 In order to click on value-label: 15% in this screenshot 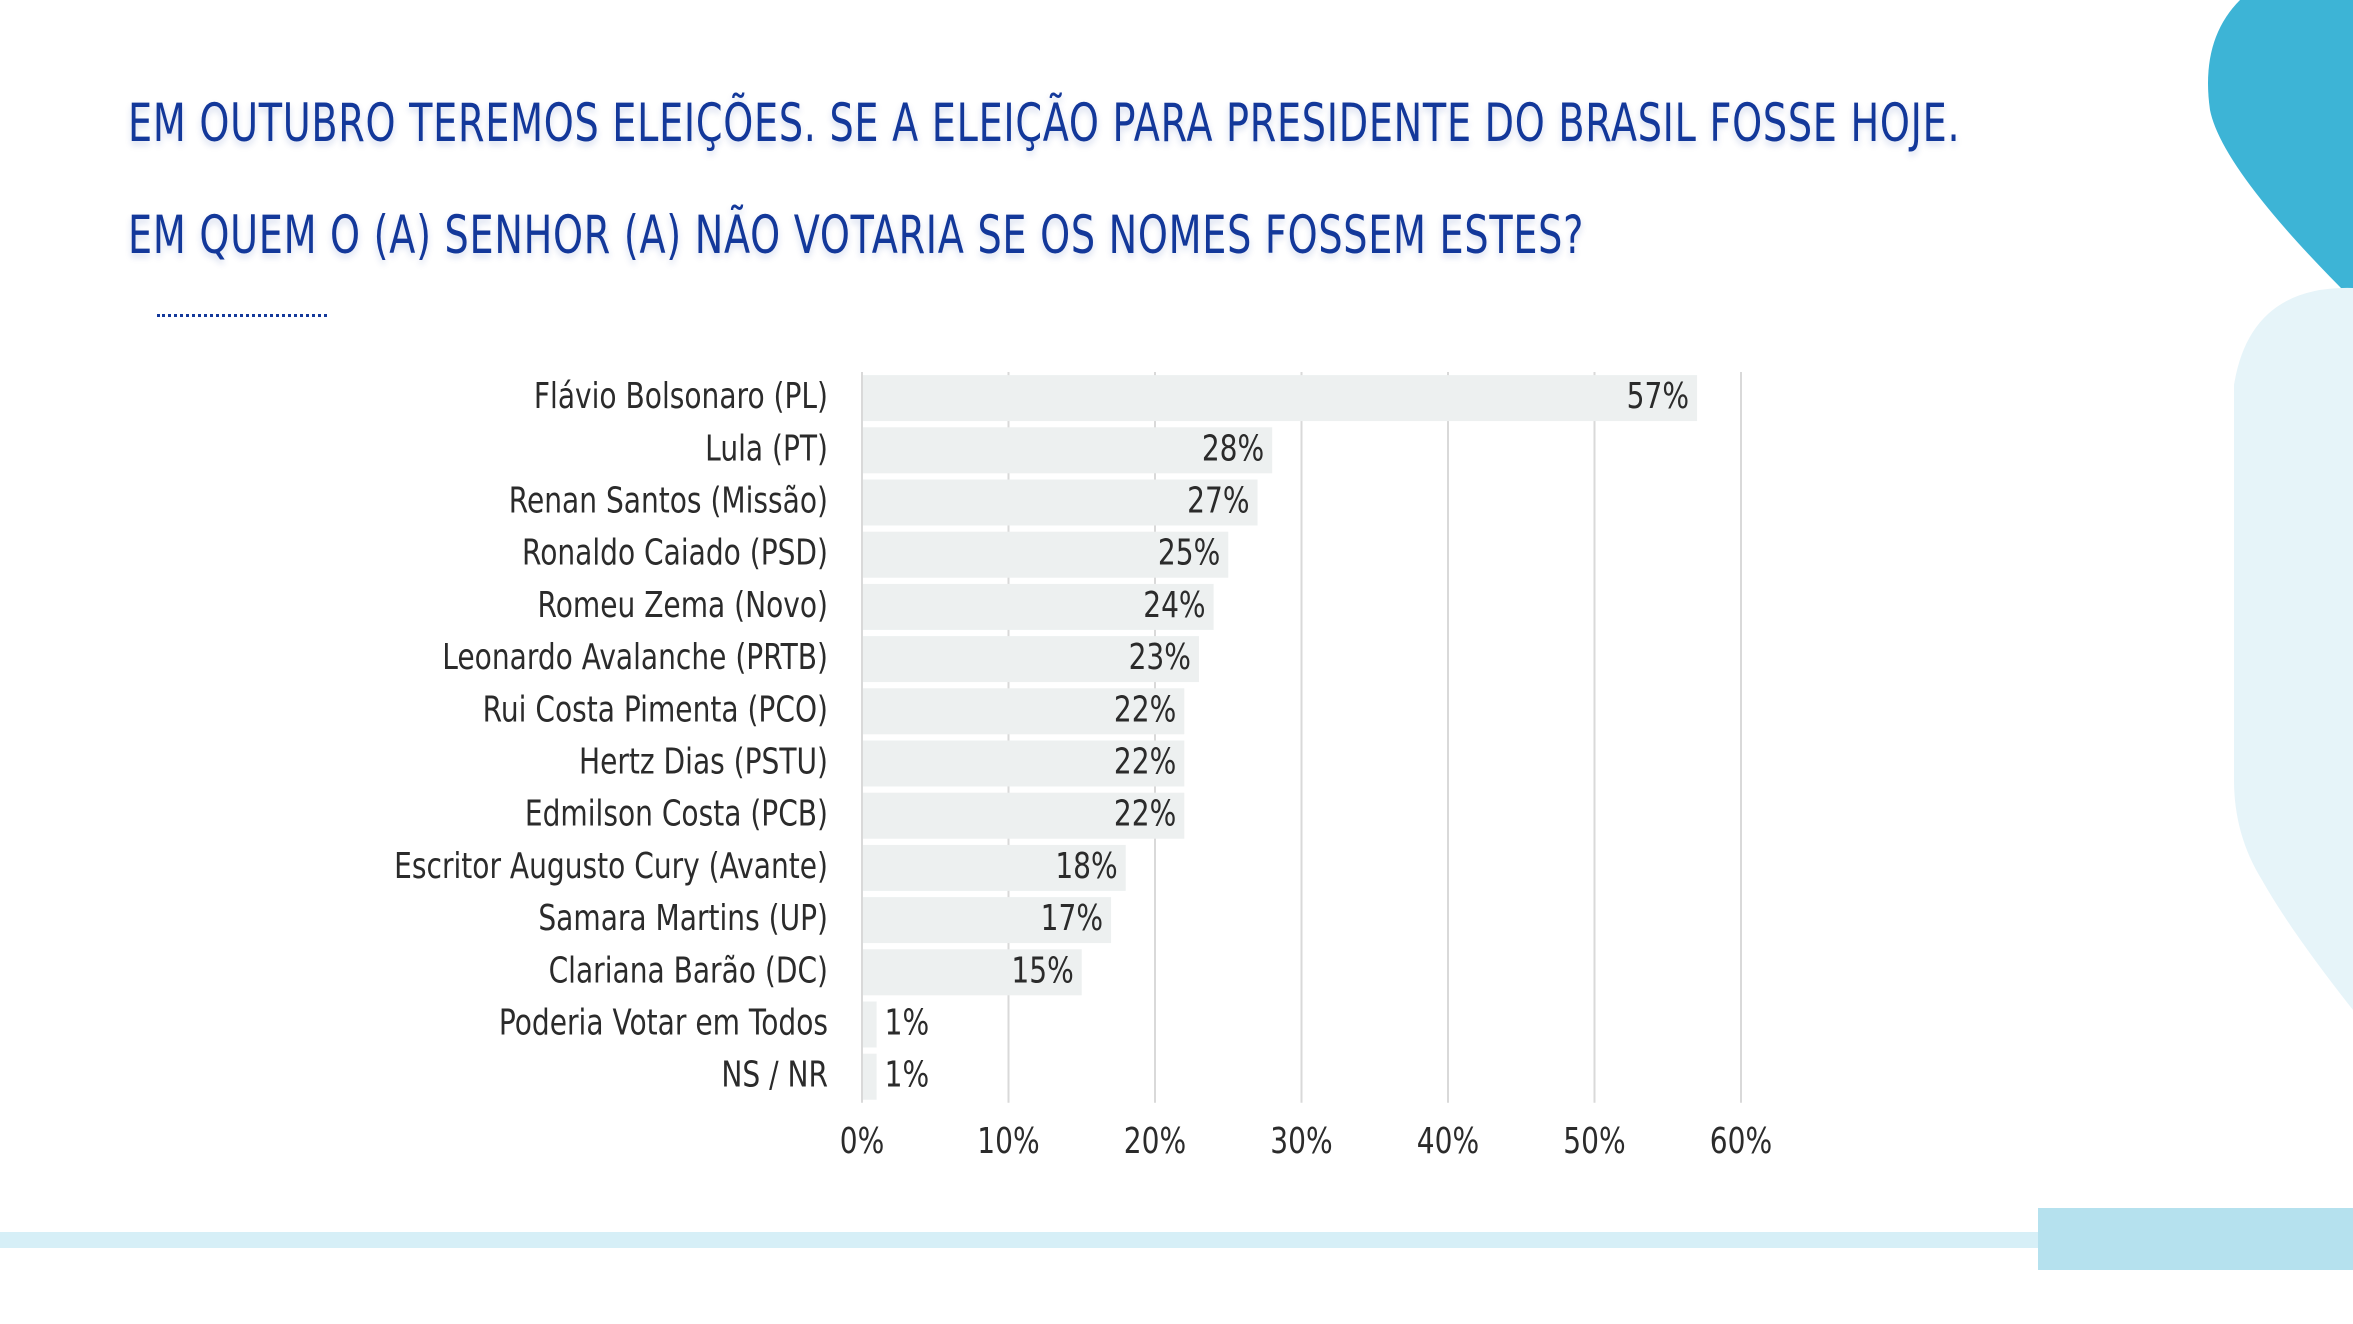, I will do `click(1042, 970)`.